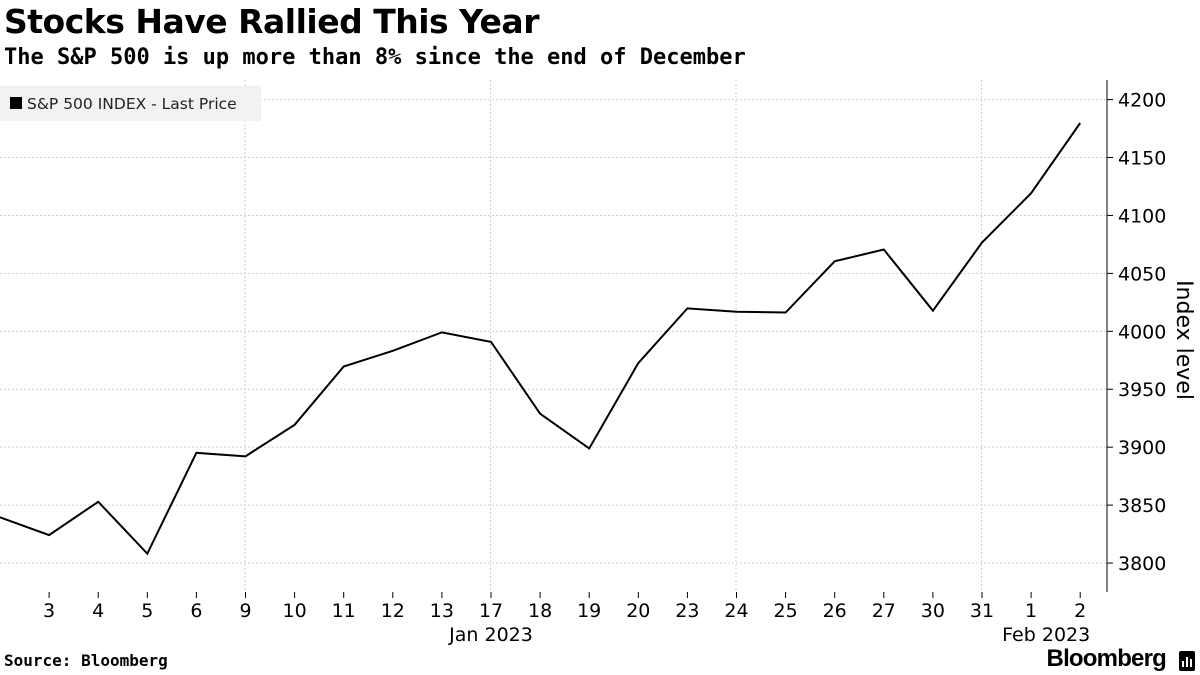 The height and width of the screenshot is (675, 1200). I want to click on legend-label: S&P 500 INDEX - Last Price, so click(132, 104).